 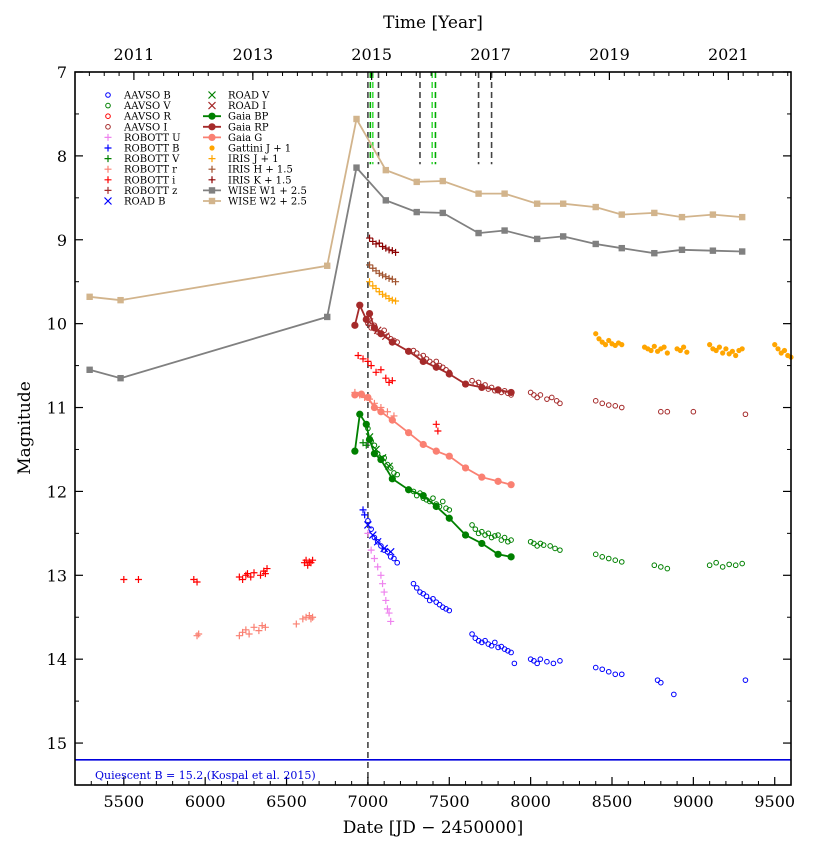 I want to click on legend-label: Gaia BP, so click(x=248, y=117).